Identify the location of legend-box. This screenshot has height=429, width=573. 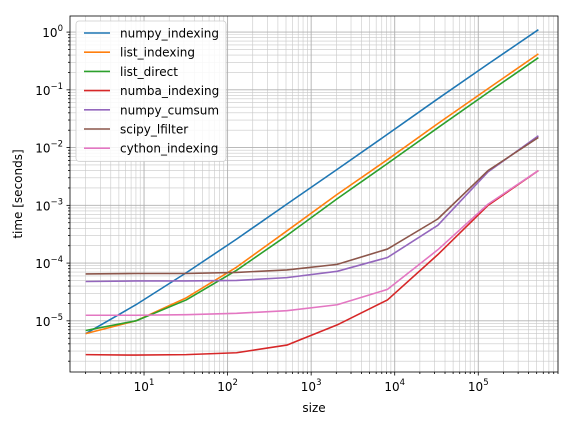
(151, 91).